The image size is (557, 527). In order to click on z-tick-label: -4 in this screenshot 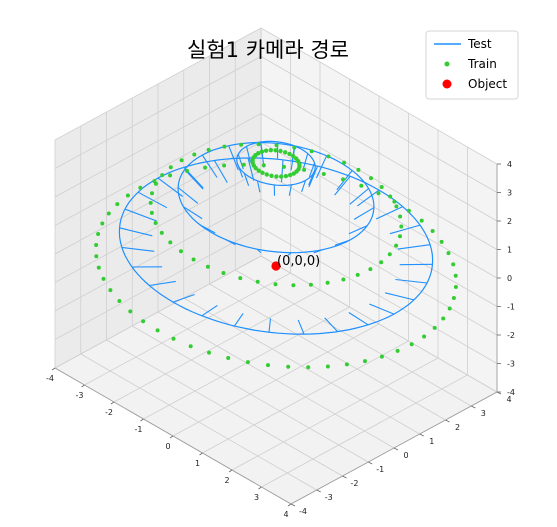, I will do `click(511, 392)`.